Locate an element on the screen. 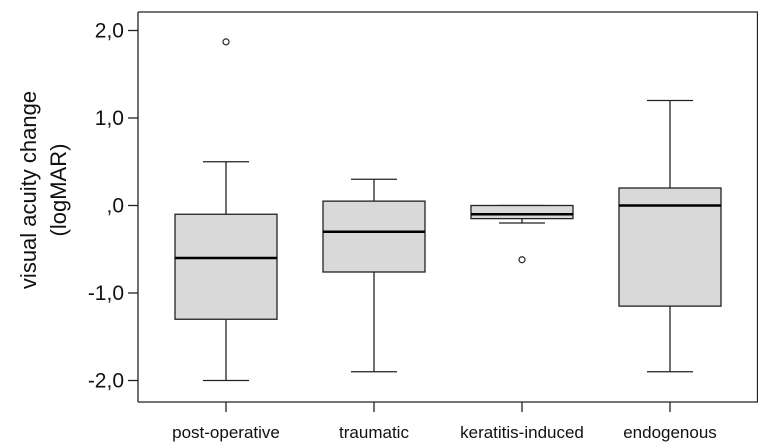 The width and height of the screenshot is (758, 447). y-tick-label: 2,0 is located at coordinates (109, 31).